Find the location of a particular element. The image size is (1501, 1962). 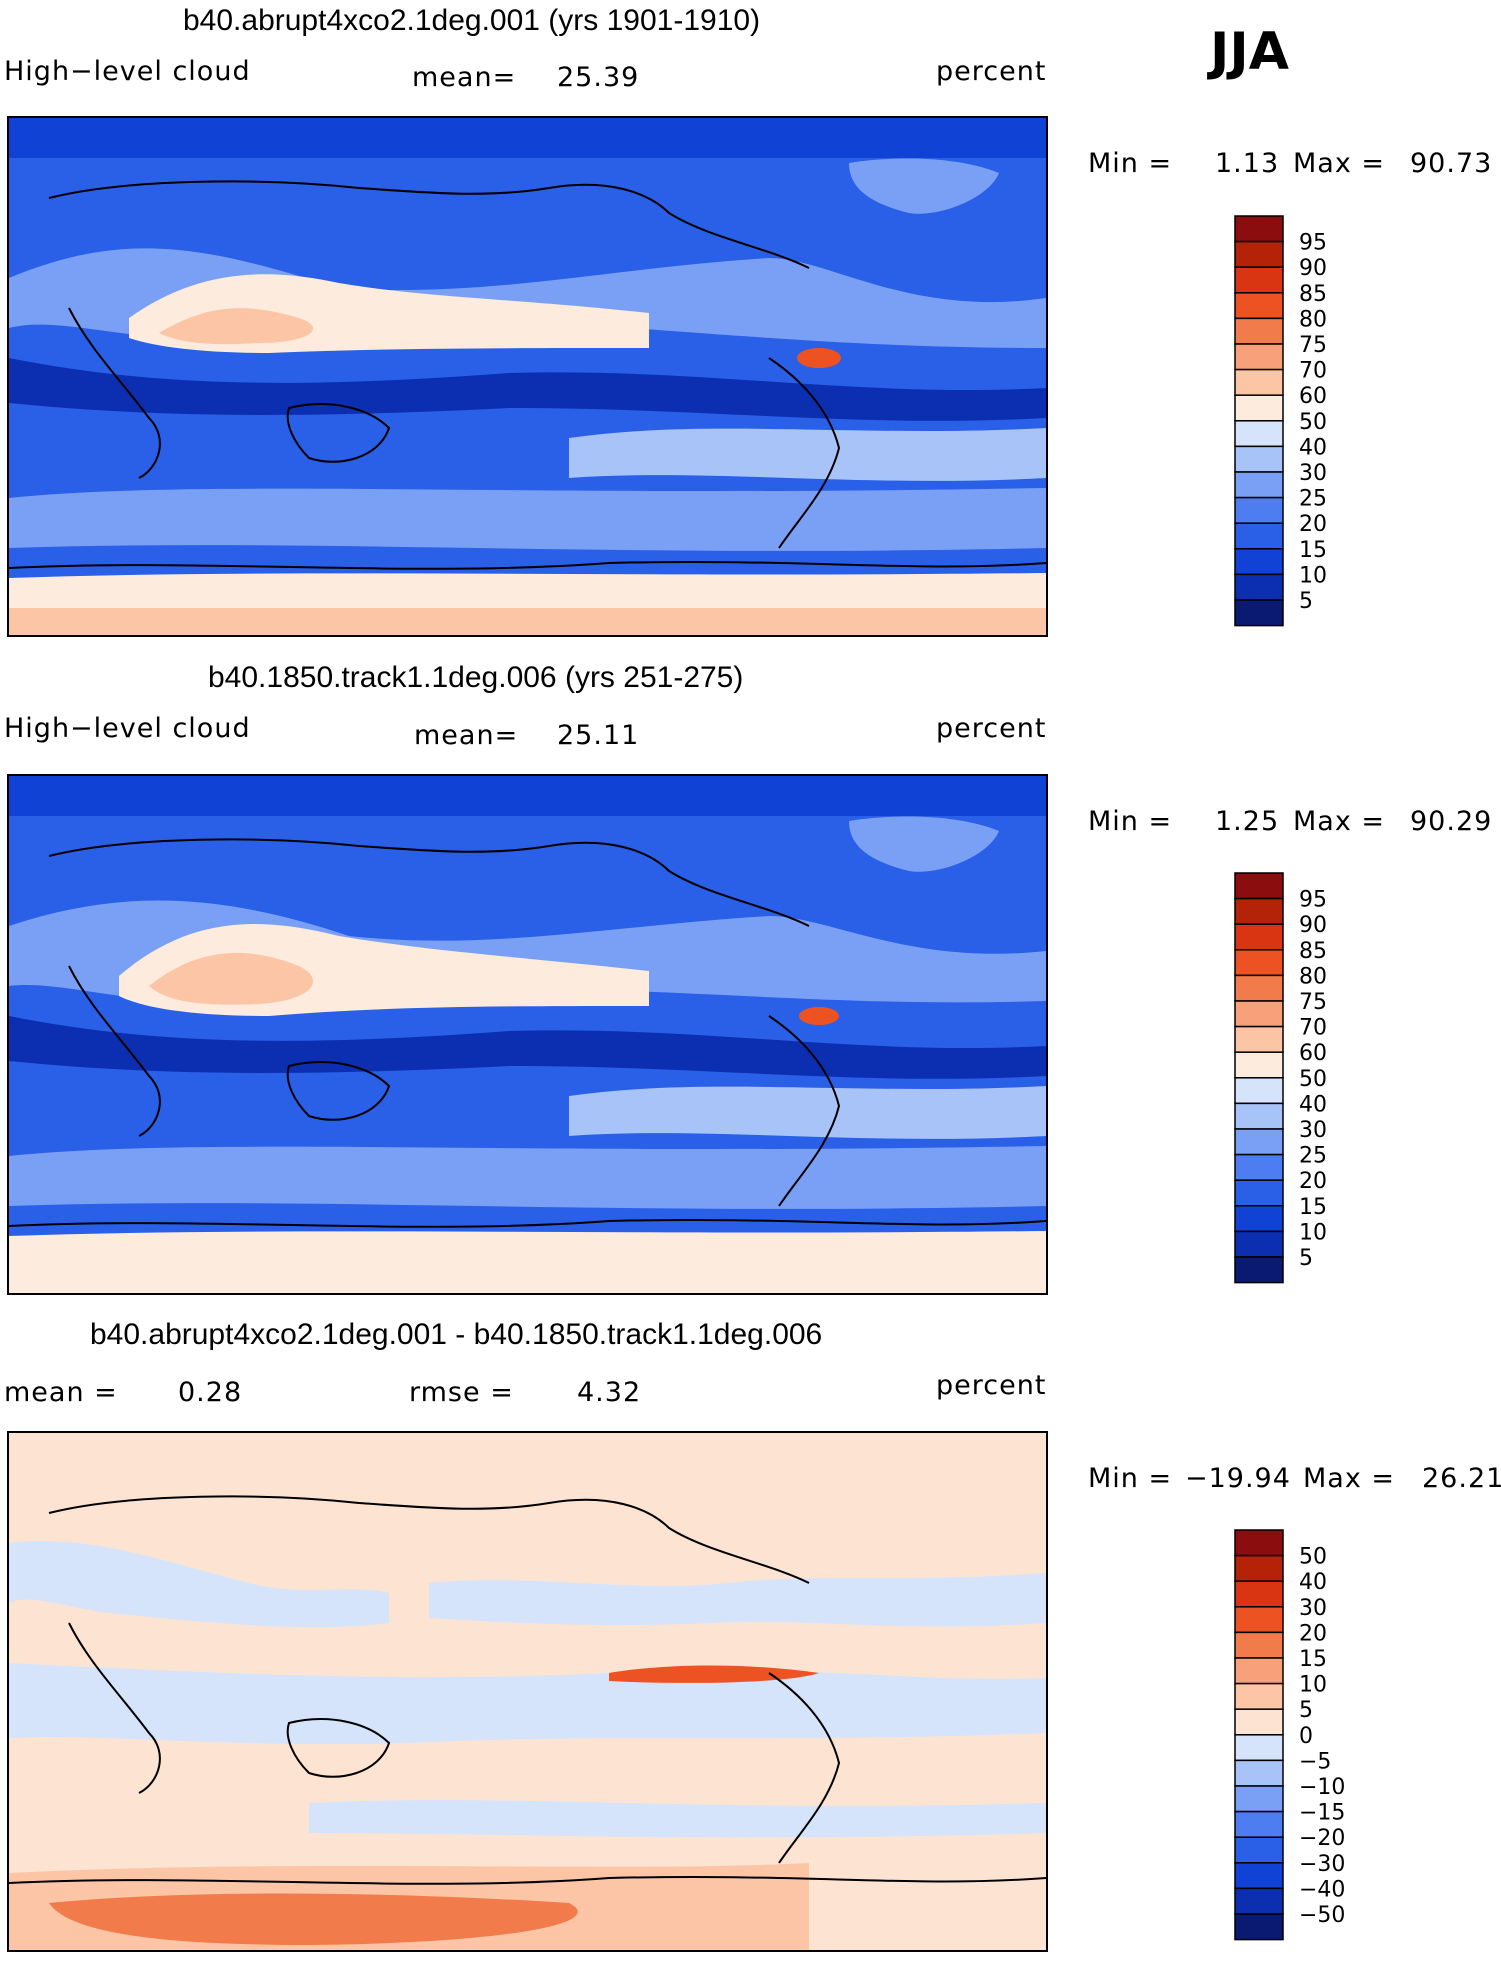

panel-2-title: b40.1850.track1.1deg.006 (yrs 251-275) is located at coordinates (476, 677).